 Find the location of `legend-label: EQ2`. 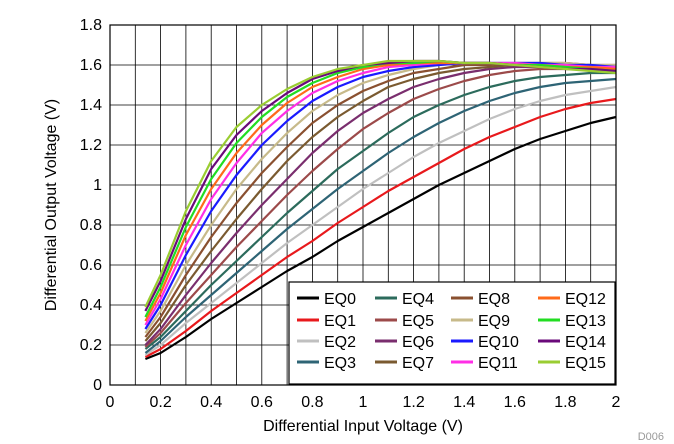

legend-label: EQ2 is located at coordinates (340, 342).